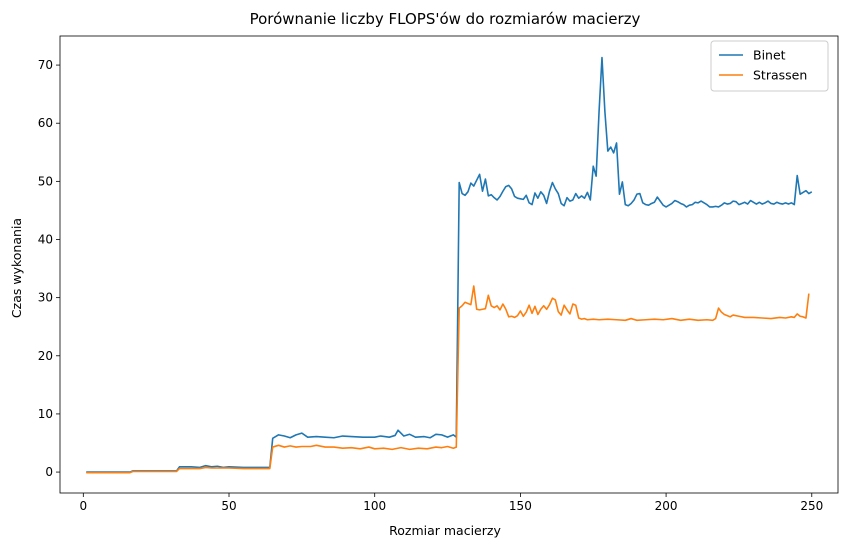 The width and height of the screenshot is (841, 548). I want to click on x-tick-label: 0, so click(83, 506).